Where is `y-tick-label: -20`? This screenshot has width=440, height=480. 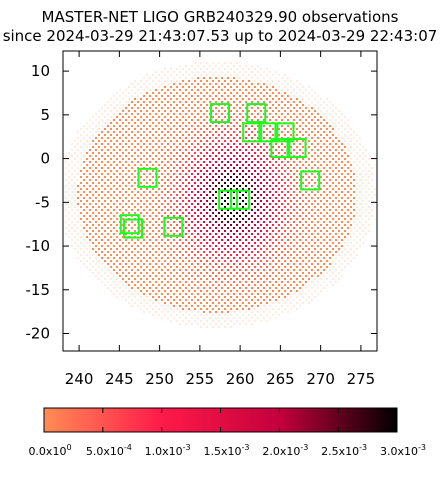
y-tick-label: -20 is located at coordinates (38, 334).